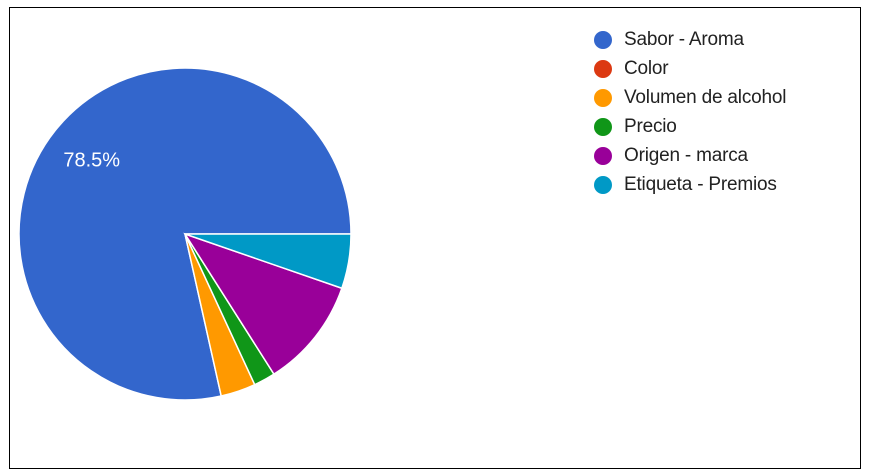  Describe the element at coordinates (684, 39) in the screenshot. I see `legend-label: Sabor - Aroma` at that location.